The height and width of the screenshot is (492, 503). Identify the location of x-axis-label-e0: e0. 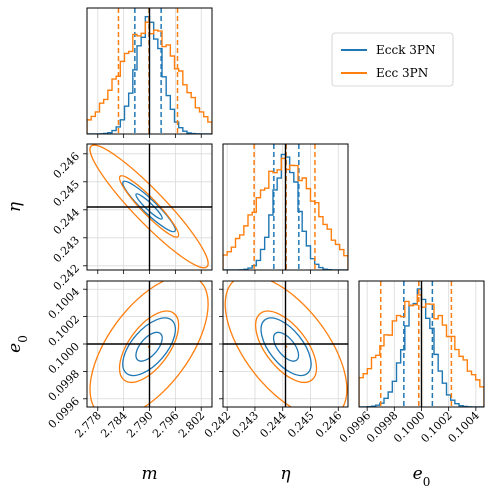
(422, 476).